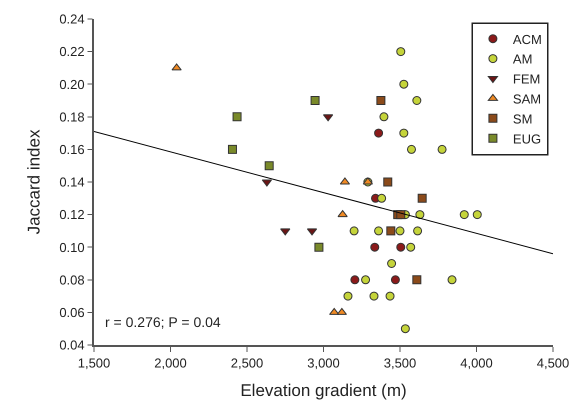 This screenshot has width=585, height=409. Describe the element at coordinates (400, 362) in the screenshot. I see `x-tick-label: 3,500` at that location.